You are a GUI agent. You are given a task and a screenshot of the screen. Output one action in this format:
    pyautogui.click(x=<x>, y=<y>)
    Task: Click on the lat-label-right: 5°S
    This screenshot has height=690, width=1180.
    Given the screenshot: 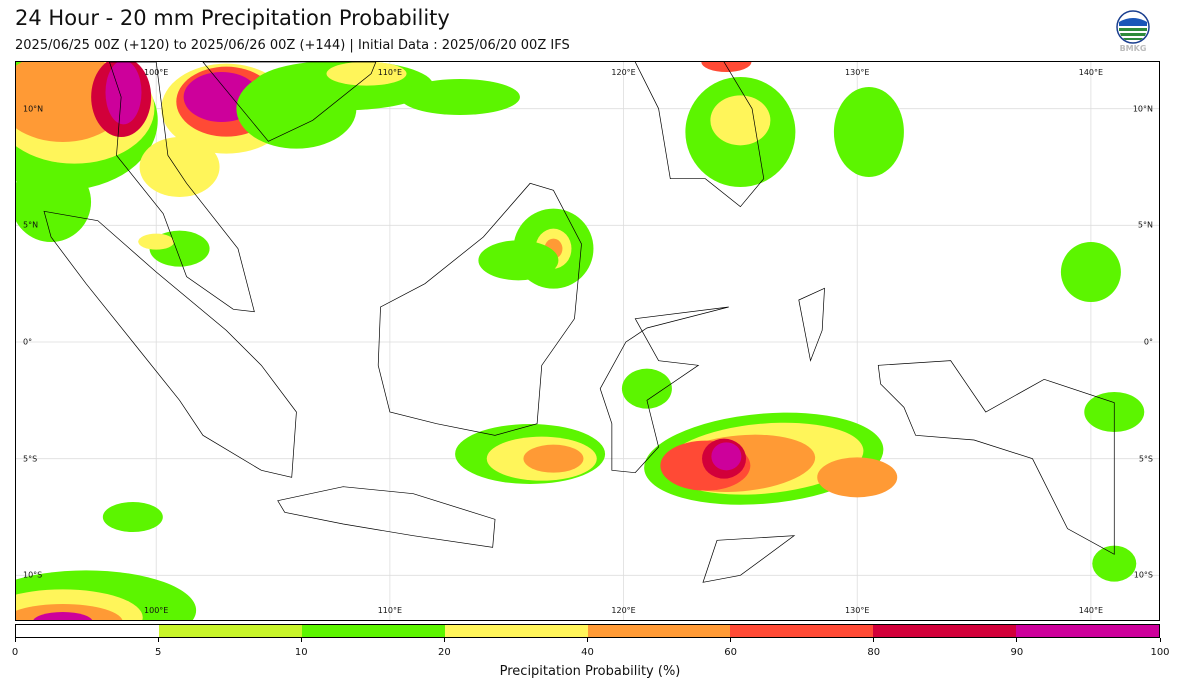 What is the action you would take?
    pyautogui.click(x=1145, y=459)
    